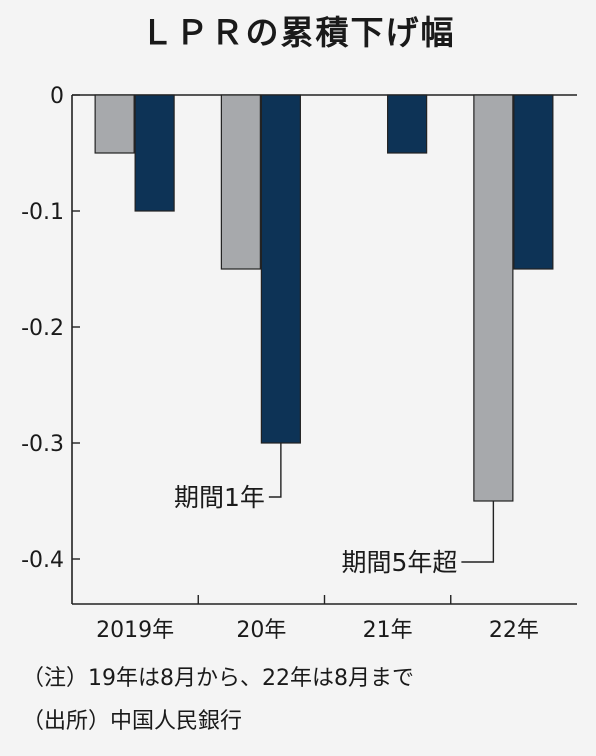 This screenshot has width=596, height=756. What do you see at coordinates (261, 630) in the screenshot?
I see `x-tick-label: 20年` at bounding box center [261, 630].